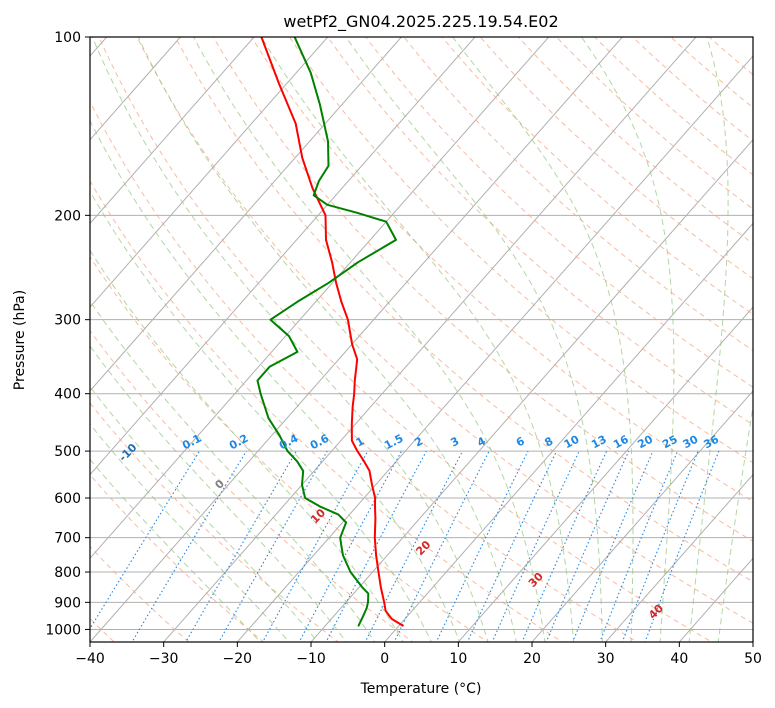 This screenshot has width=775, height=708. Describe the element at coordinates (67, 321) in the screenshot. I see `y-tick-label: 300` at that location.